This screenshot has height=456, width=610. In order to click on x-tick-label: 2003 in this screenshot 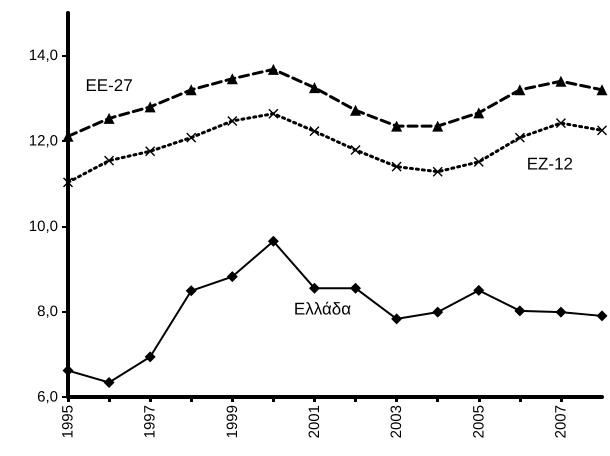, I will do `click(397, 421)`.